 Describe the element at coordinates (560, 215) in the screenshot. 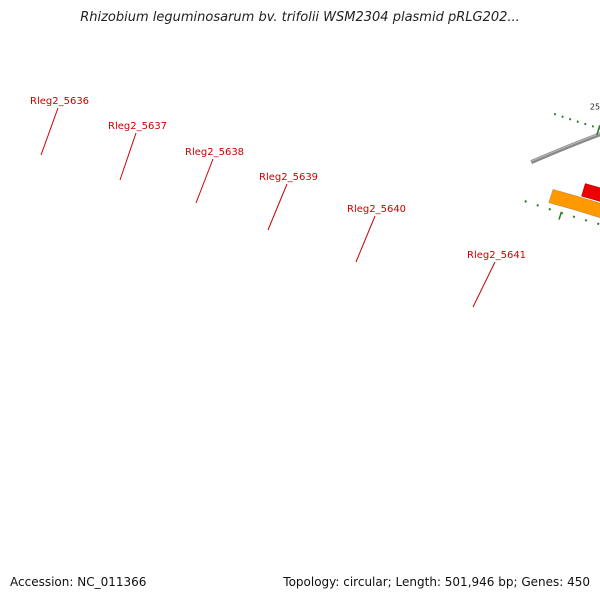

I see `outer-tick-major` at that location.